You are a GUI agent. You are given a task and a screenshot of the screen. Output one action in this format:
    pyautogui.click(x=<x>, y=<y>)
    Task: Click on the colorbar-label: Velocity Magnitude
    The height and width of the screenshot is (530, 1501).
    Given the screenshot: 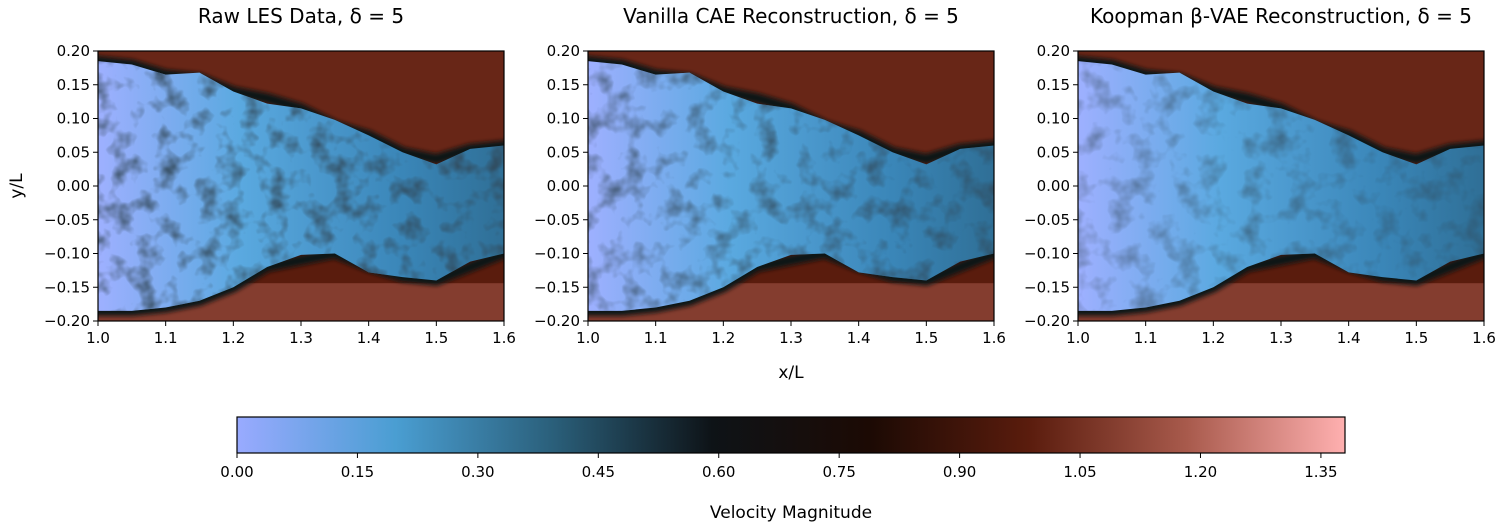 What is the action you would take?
    pyautogui.click(x=791, y=513)
    